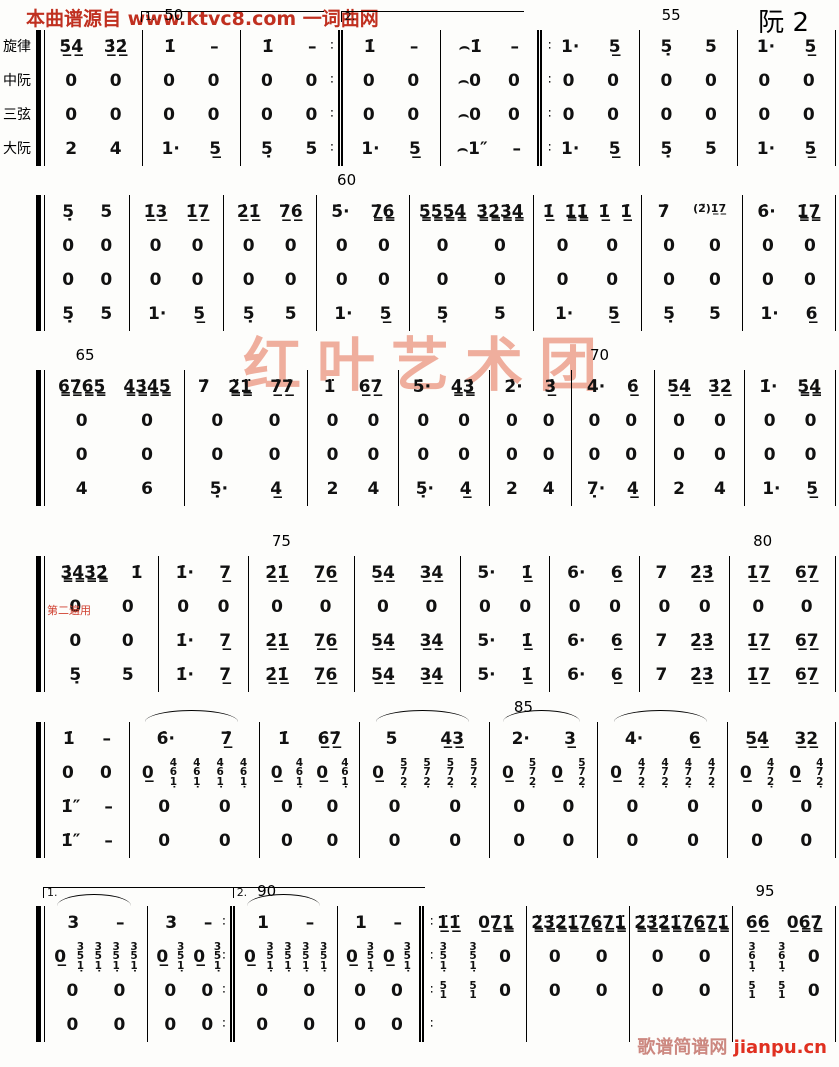  Describe the element at coordinates (202, 19) in the screenshot. I see `source-note: 本曲谱源自 www.ktvc8.com 一词曲网` at that location.